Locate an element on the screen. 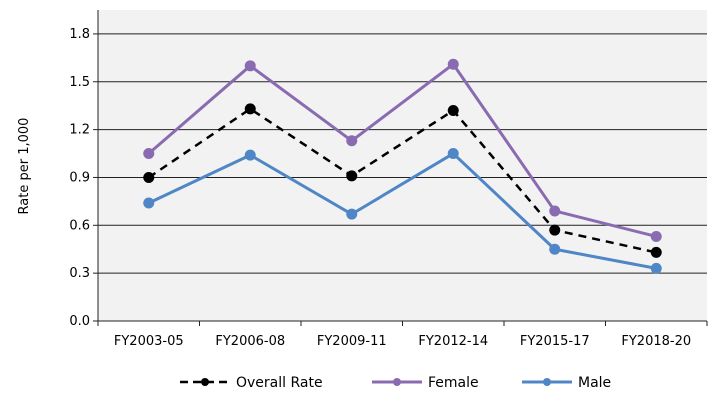  legend-label: Overall Rate is located at coordinates (279, 383).